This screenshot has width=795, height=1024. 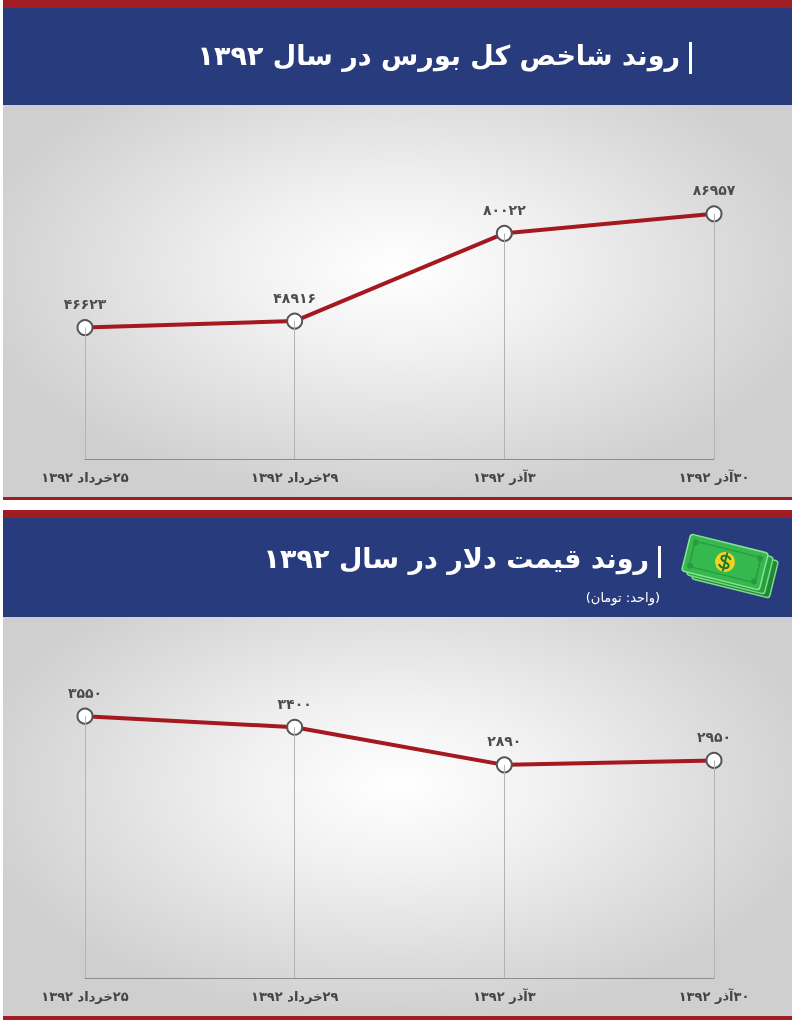 What do you see at coordinates (295, 297) in the screenshot?
I see `data-label: ۴۸۹۱۶` at bounding box center [295, 297].